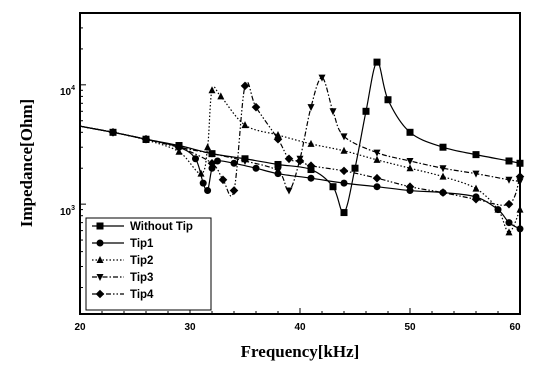 The height and width of the screenshot is (365, 535). Describe the element at coordinates (26, 163) in the screenshot. I see `y-axis-title: Impedance[Ohm]` at that location.